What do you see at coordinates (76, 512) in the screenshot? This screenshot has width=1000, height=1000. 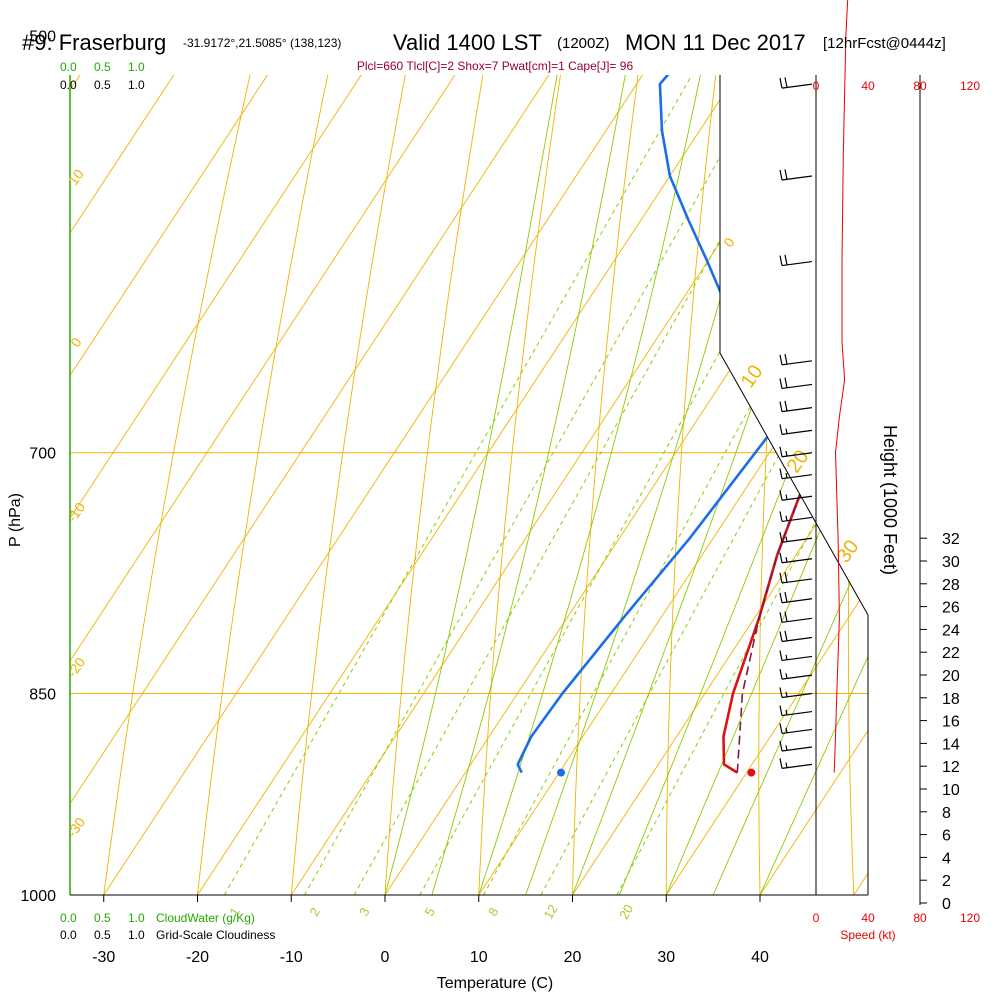 I see `isotherm-label: -10` at bounding box center [76, 512].